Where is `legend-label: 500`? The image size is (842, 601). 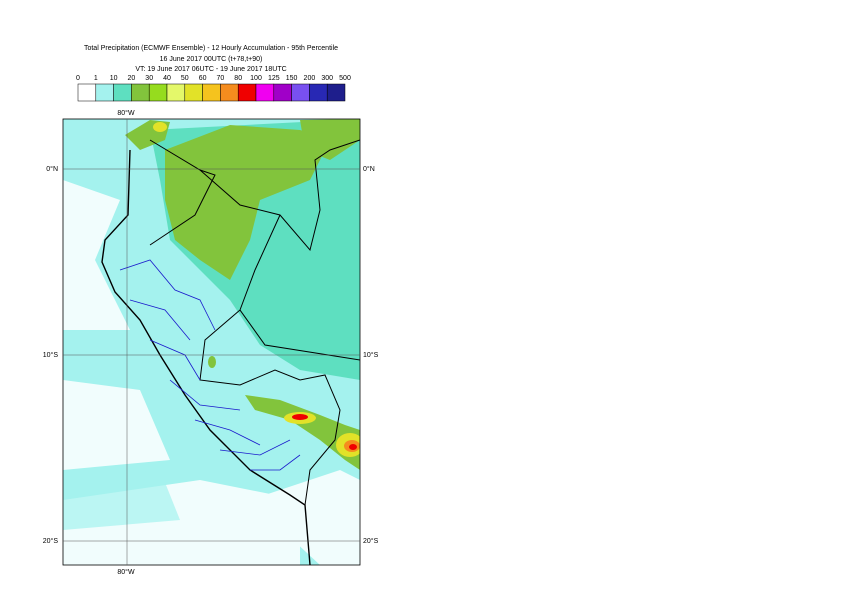
legend-label: 500 is located at coordinates (345, 78).